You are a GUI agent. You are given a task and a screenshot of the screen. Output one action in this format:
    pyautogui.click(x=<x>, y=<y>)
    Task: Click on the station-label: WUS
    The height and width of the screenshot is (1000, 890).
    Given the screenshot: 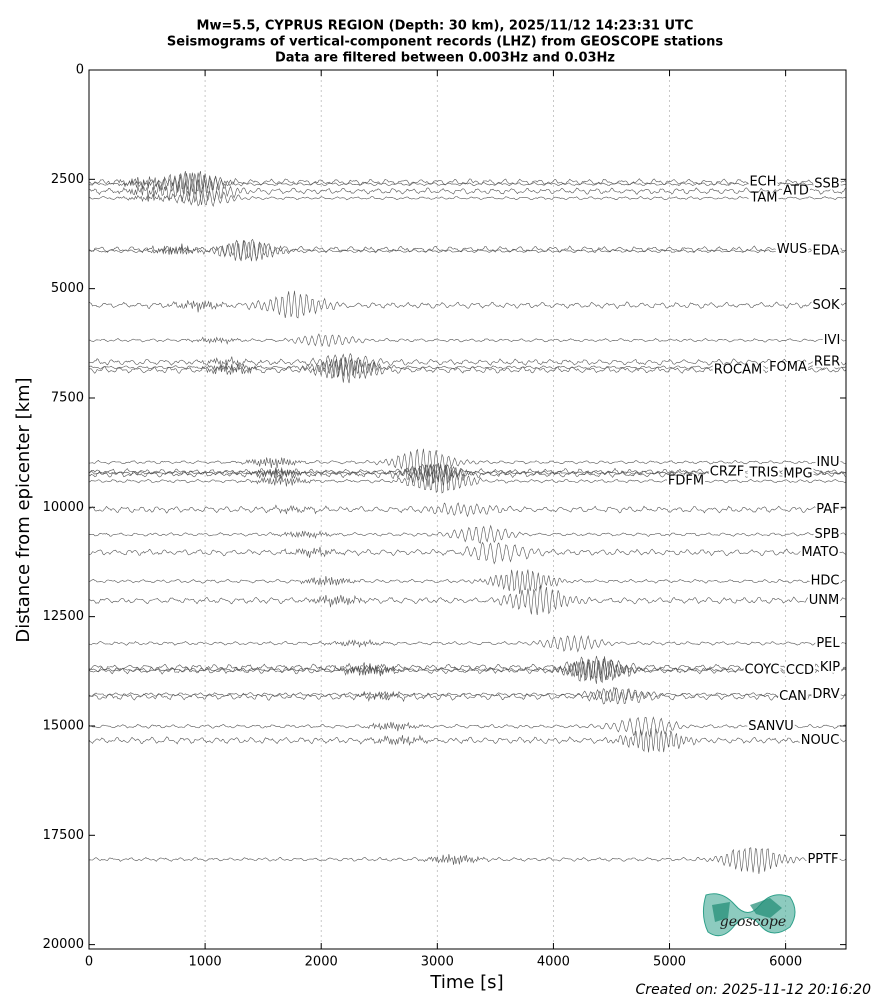 What is the action you would take?
    pyautogui.click(x=792, y=249)
    